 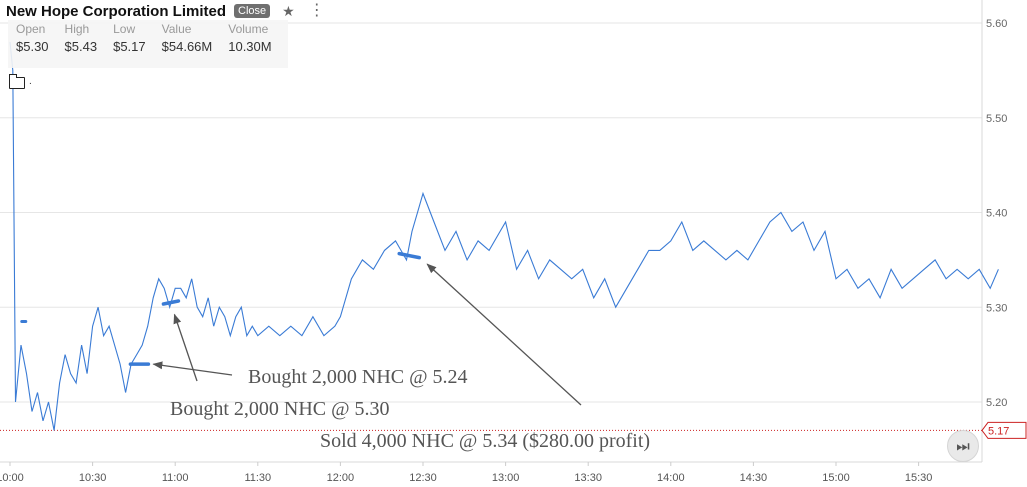 I want to click on close-button: Close, so click(x=252, y=11).